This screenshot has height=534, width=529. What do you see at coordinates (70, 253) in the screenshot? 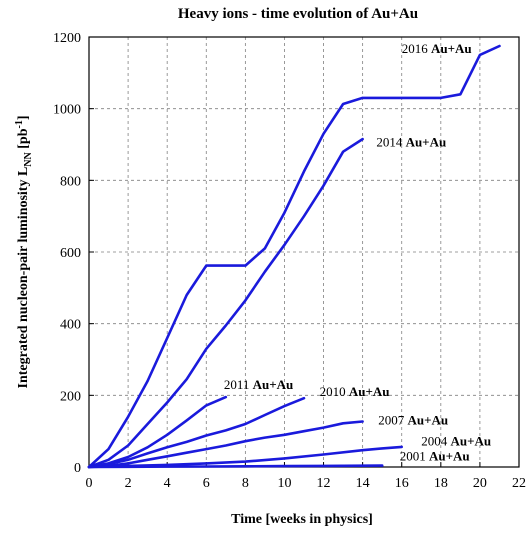
I see `y-tick-label-600: 600` at bounding box center [70, 253].